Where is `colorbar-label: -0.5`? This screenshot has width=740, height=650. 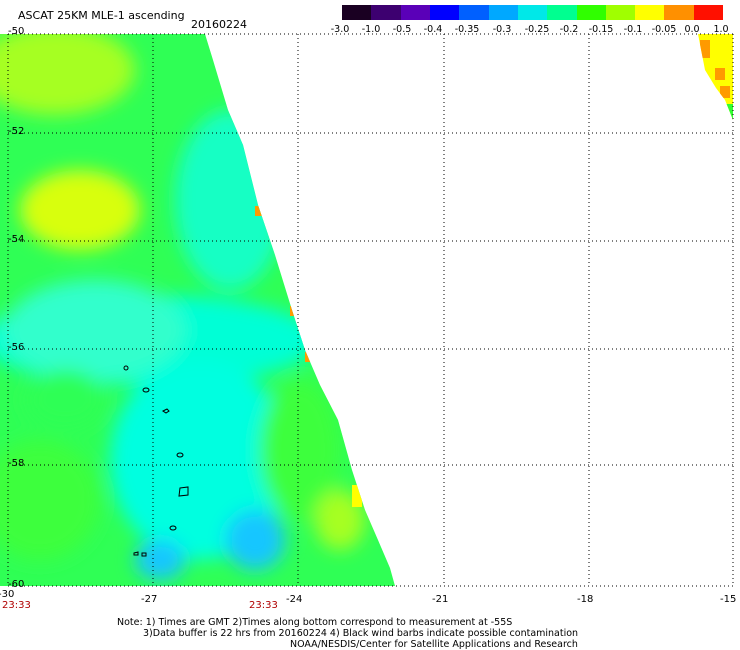 colorbar-label: -0.5 is located at coordinates (402, 29).